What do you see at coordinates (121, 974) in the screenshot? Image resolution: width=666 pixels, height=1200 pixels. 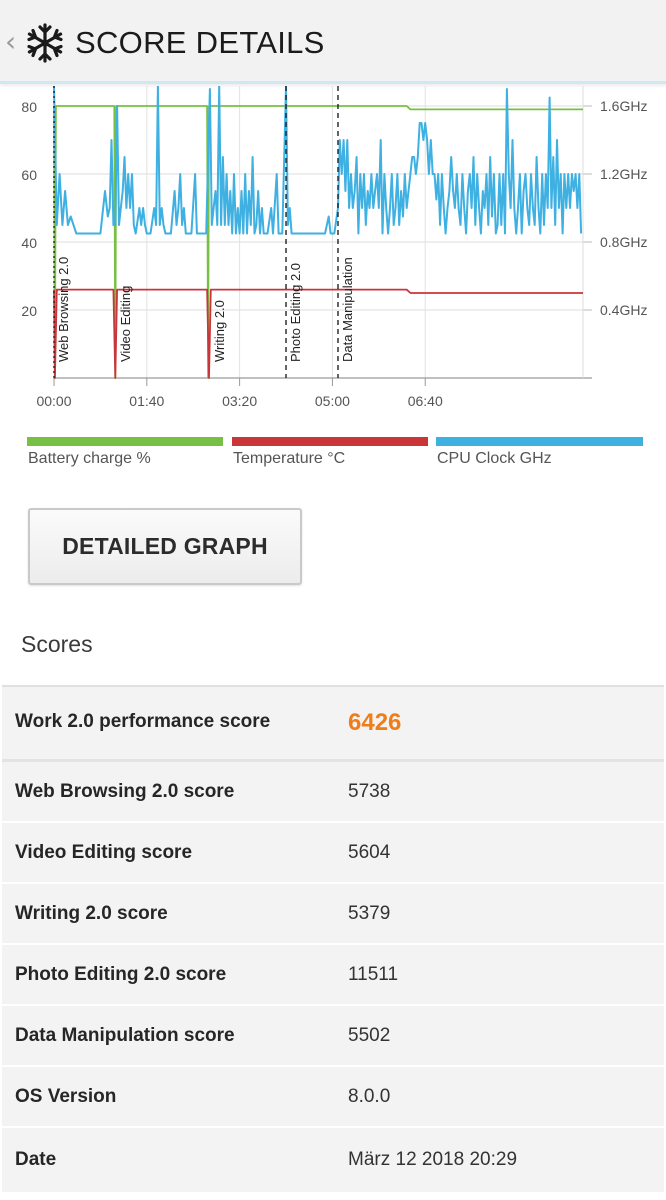 I see `score-name: Photo Editing 2.0 score` at bounding box center [121, 974].